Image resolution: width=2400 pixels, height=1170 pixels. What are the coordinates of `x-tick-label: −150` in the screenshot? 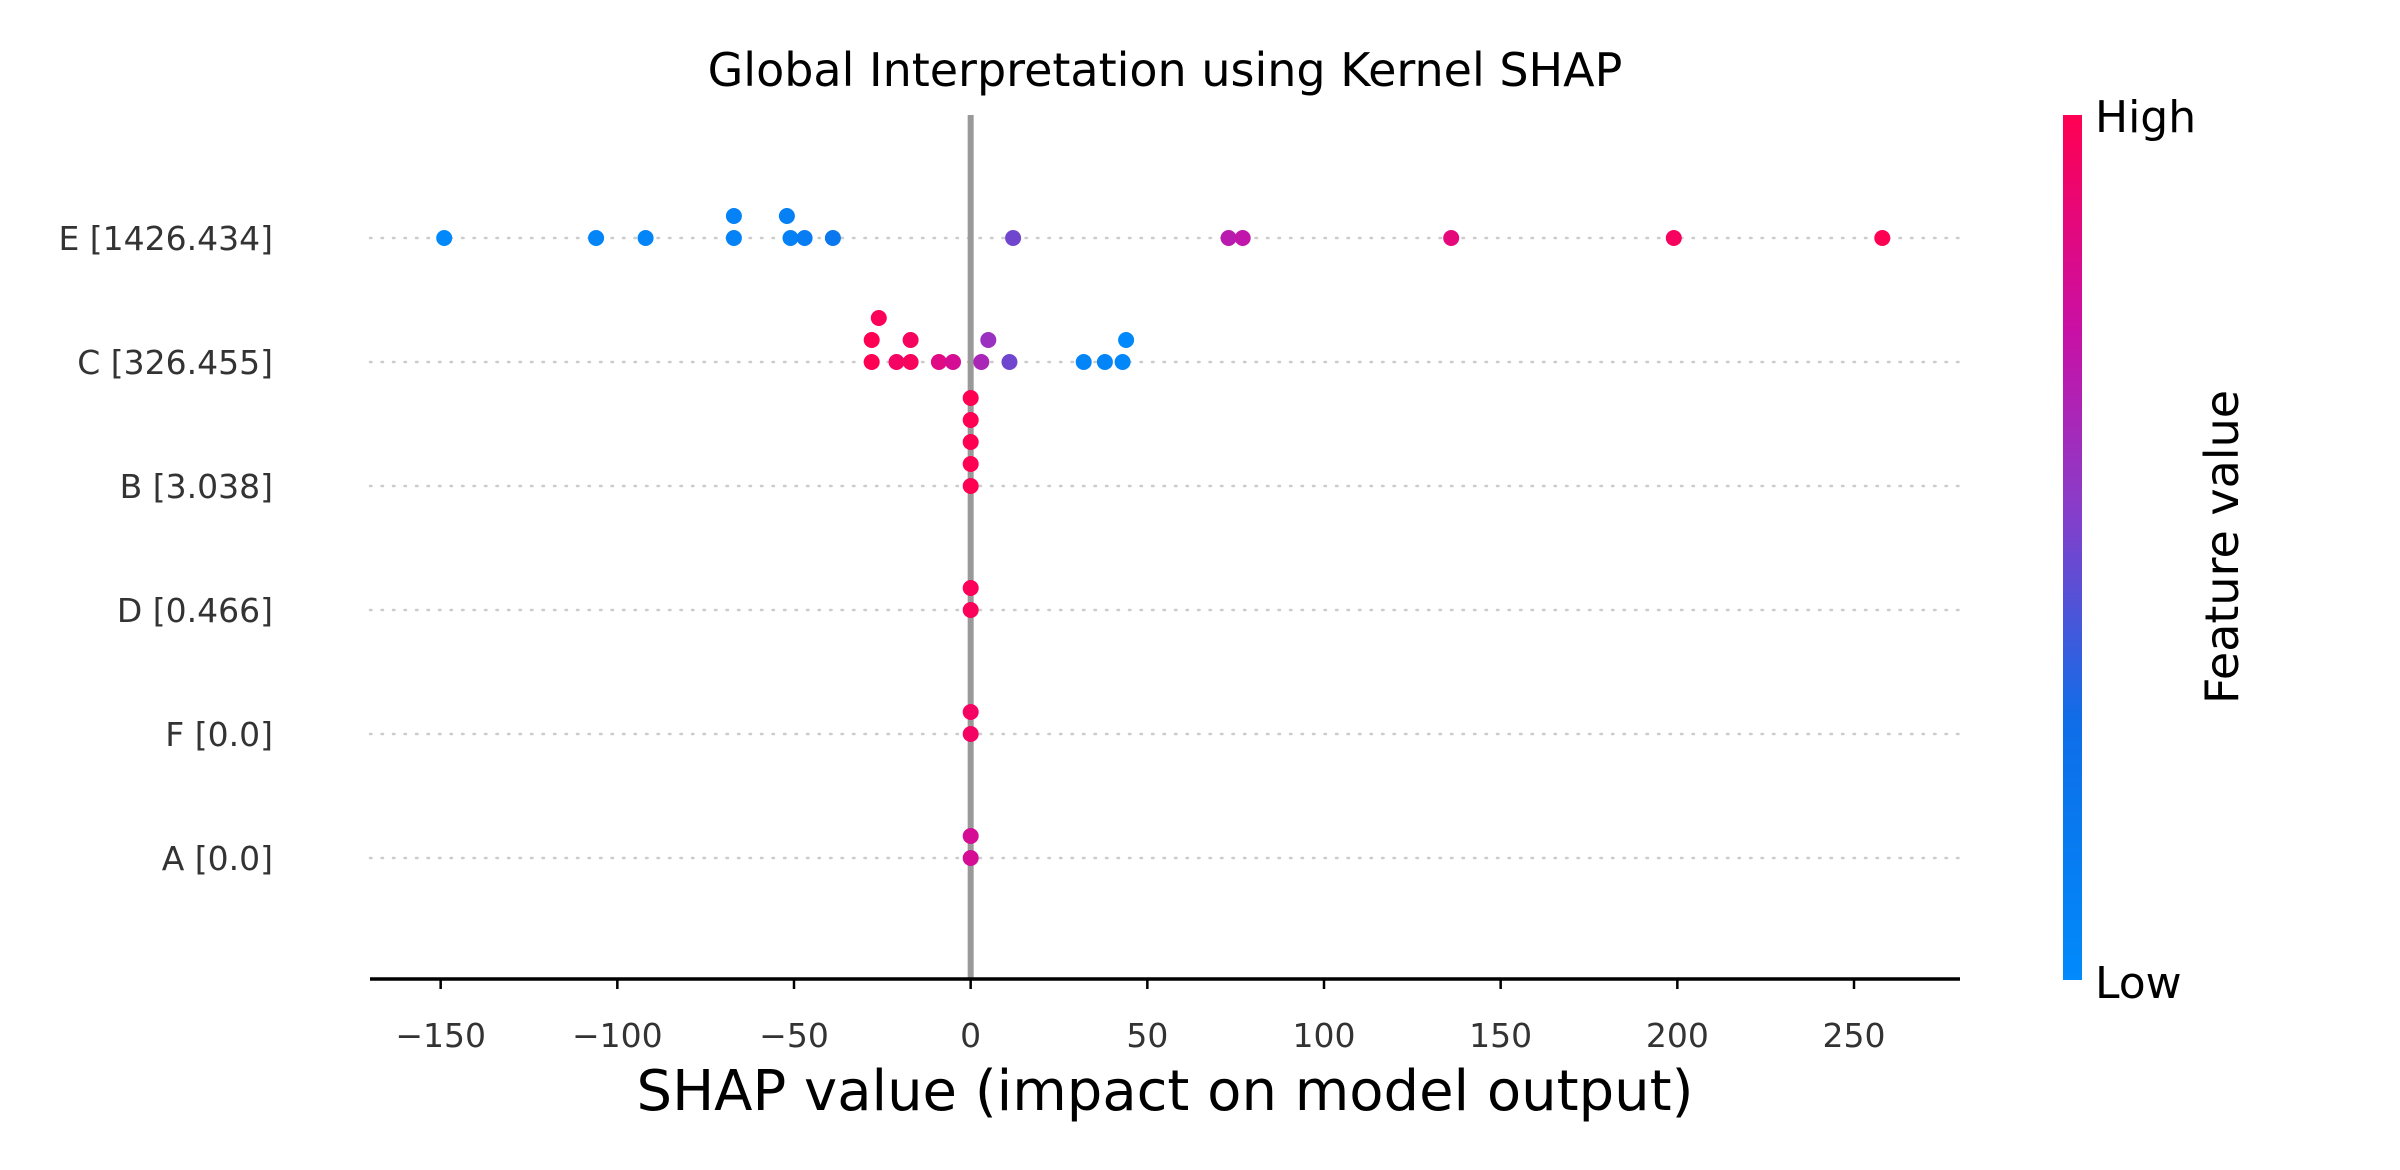 It's located at (440, 1035).